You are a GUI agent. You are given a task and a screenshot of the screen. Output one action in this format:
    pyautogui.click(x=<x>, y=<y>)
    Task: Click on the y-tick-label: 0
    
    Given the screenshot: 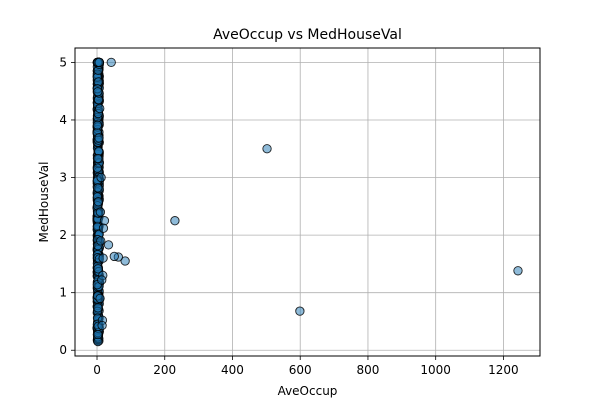 What is the action you would take?
    pyautogui.click(x=63, y=350)
    